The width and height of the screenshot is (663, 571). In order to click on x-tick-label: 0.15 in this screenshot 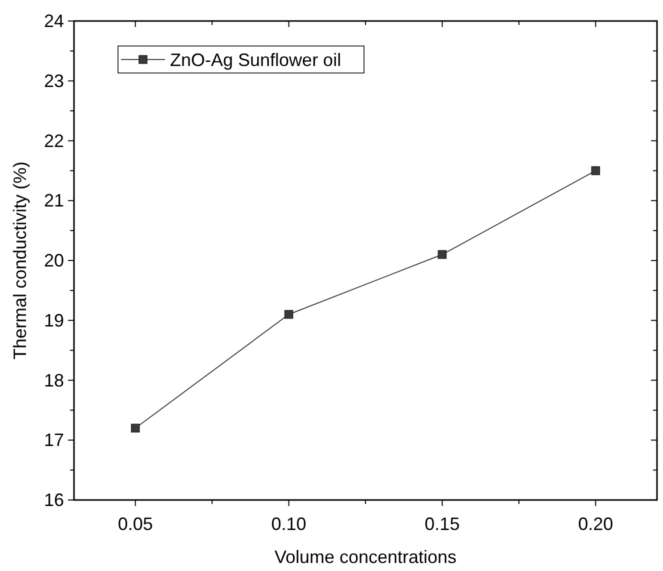, I will do `click(442, 524)`.